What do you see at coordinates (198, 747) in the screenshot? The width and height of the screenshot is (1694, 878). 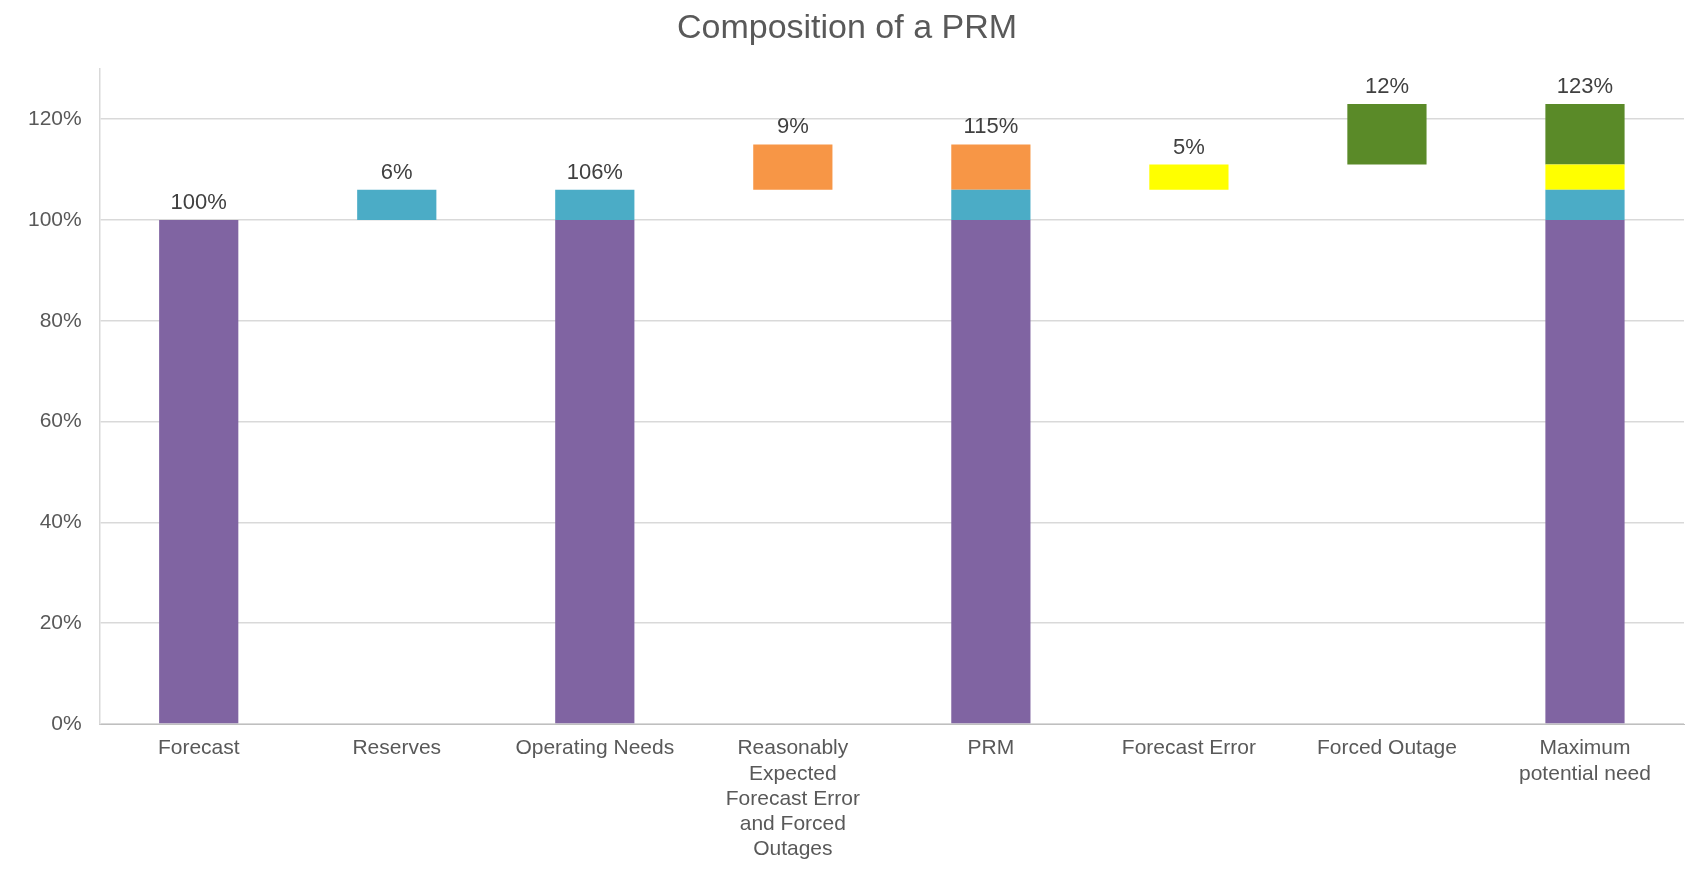 I see `x-tick-label: Forecast` at bounding box center [198, 747].